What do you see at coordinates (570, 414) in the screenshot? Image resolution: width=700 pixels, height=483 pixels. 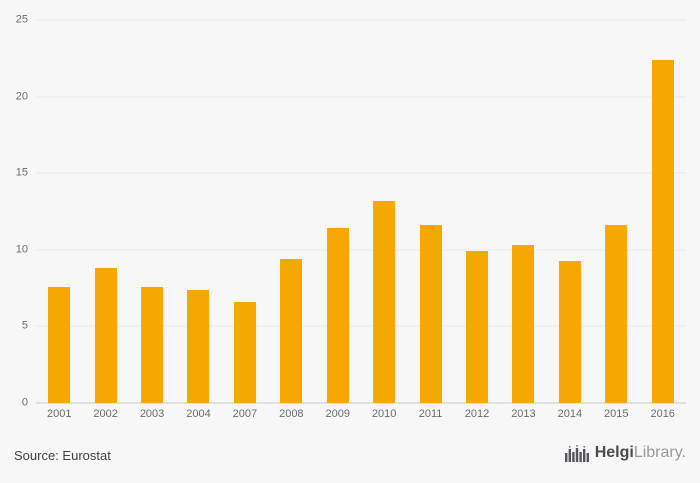 I see `x-tick-label: 2014` at bounding box center [570, 414].